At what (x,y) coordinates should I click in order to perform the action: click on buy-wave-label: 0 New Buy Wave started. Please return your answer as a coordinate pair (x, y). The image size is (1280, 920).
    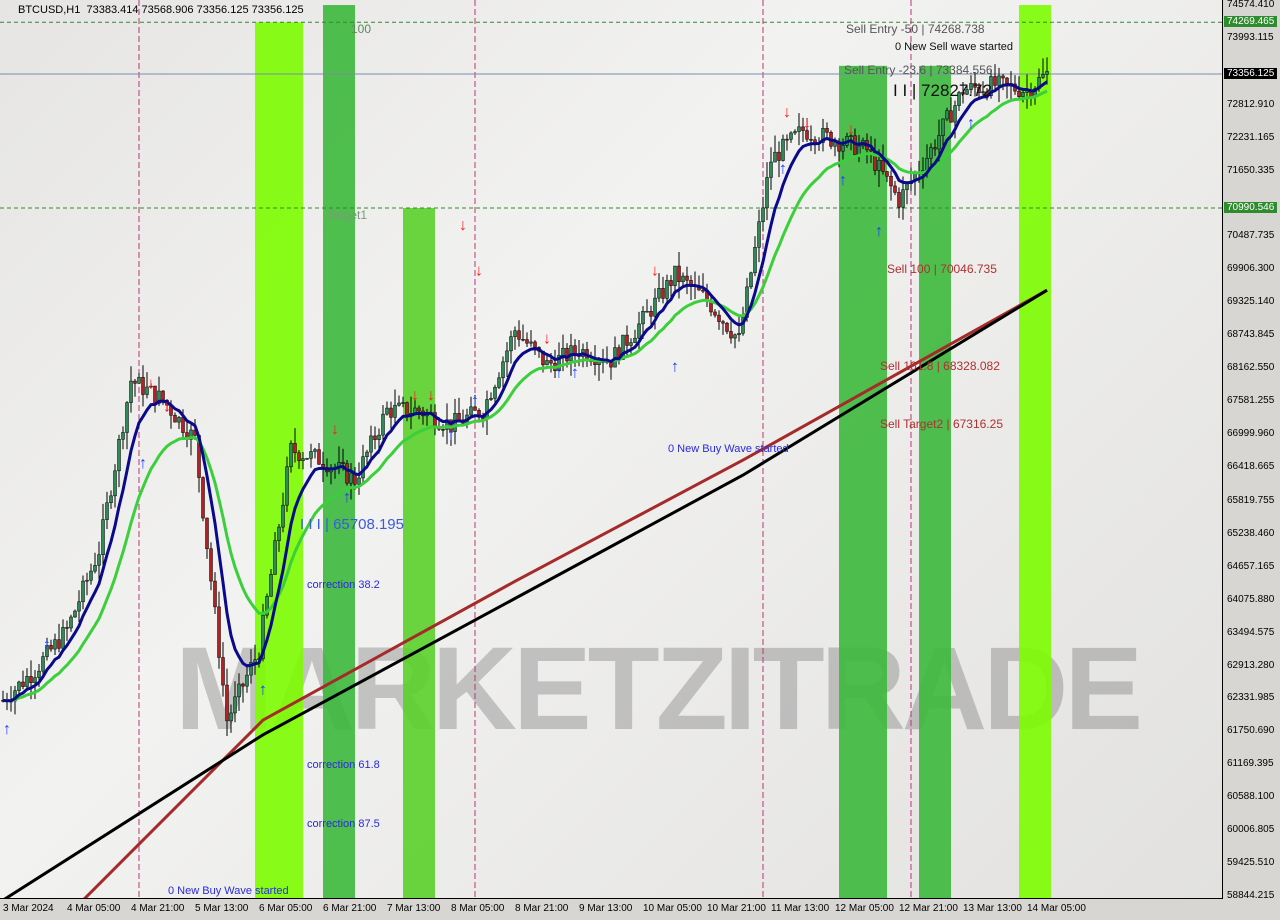
    Looking at the image, I should click on (728, 449).